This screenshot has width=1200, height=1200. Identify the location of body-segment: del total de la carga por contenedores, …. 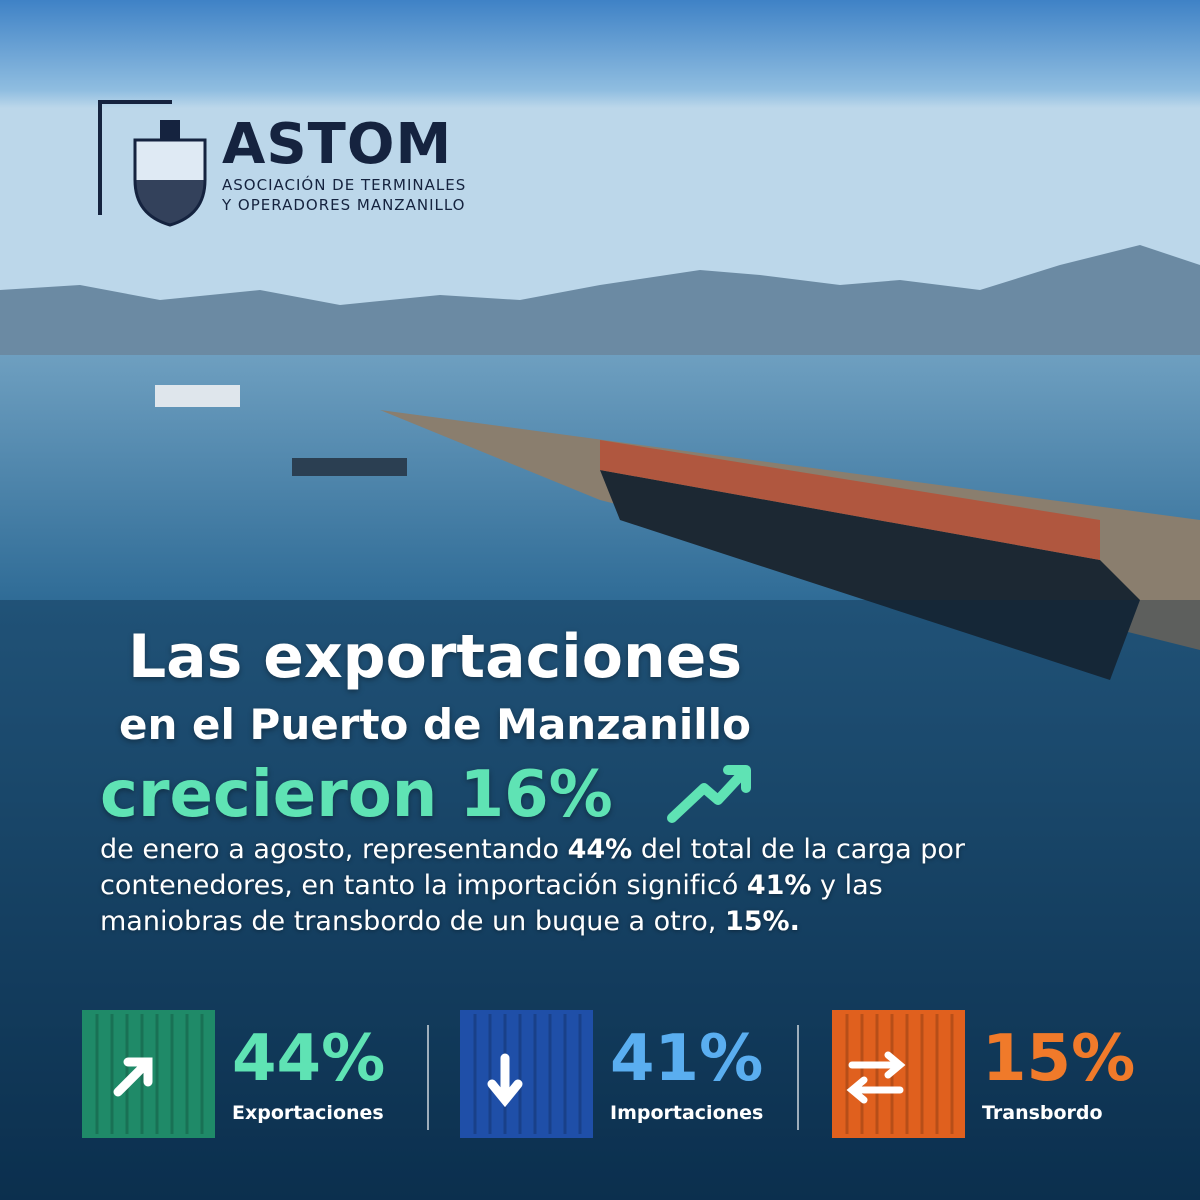
(532, 867).